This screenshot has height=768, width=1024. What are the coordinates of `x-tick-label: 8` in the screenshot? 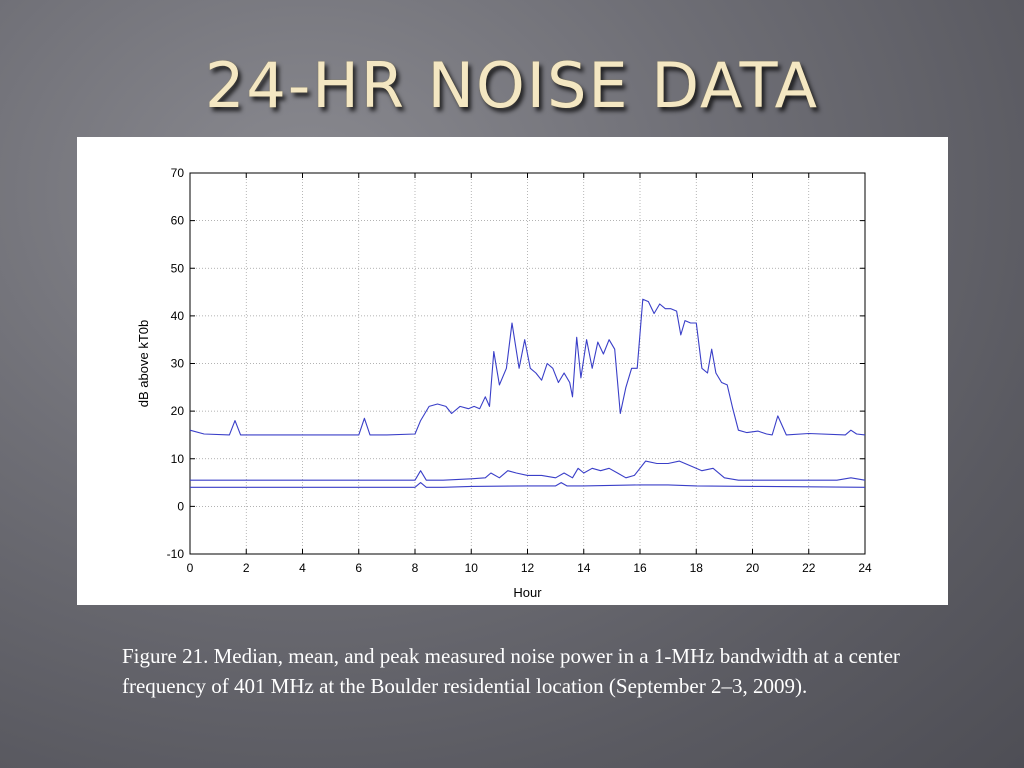 It's located at (415, 568).